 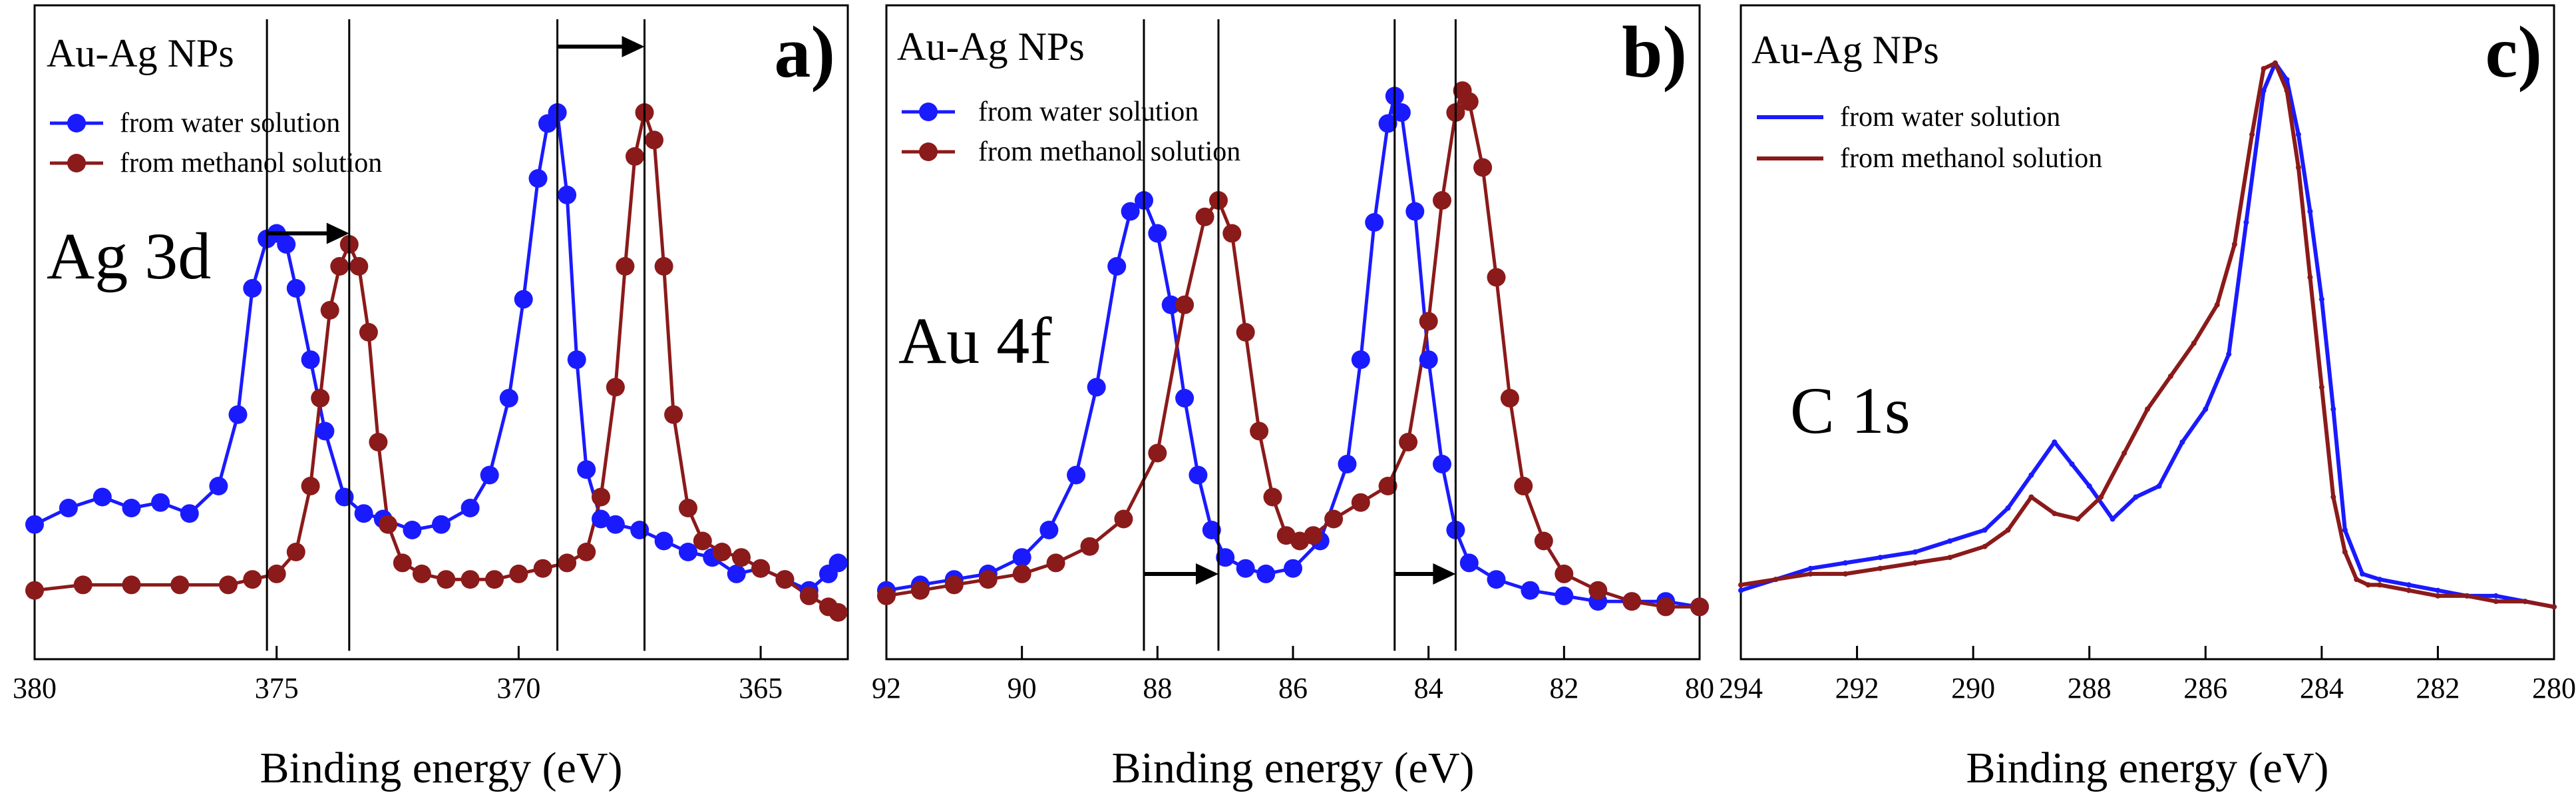 What do you see at coordinates (456, 335) in the screenshot?
I see `panel-a-peak-lines` at bounding box center [456, 335].